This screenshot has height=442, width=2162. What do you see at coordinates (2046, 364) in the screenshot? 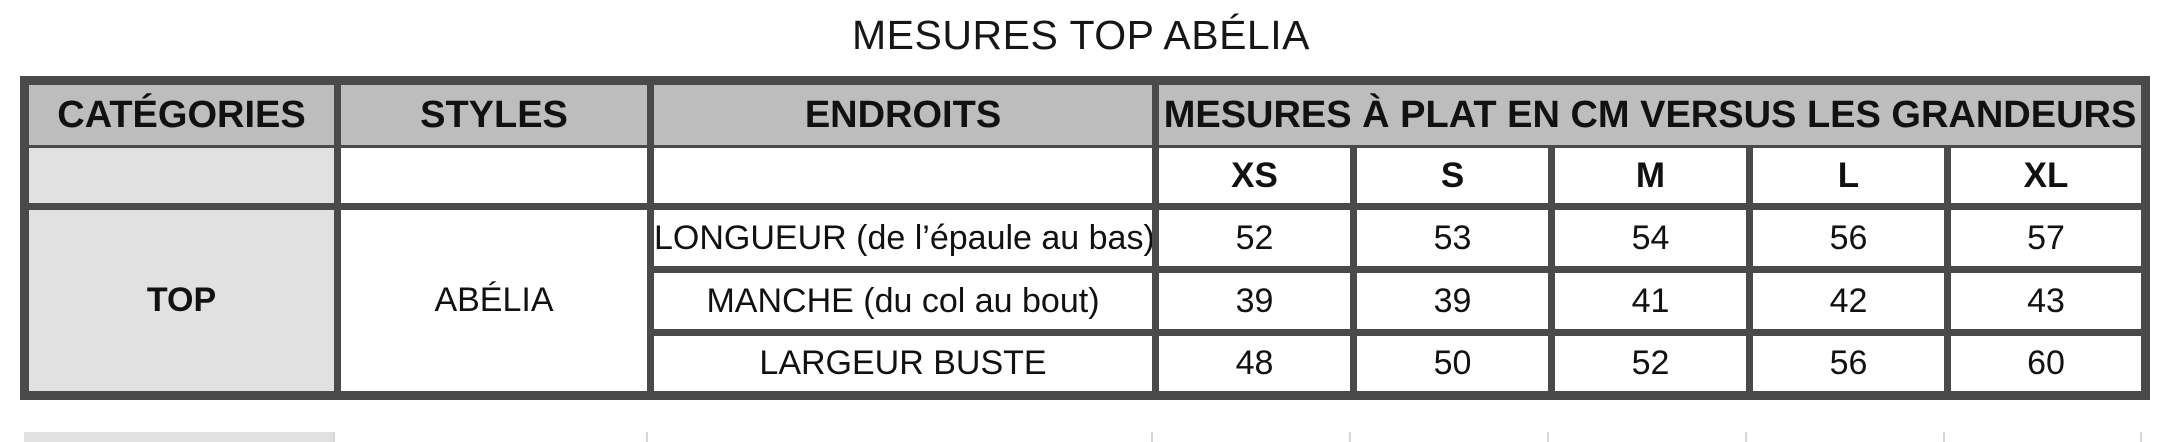
I see `value-cell-largeur-xl: 60` at bounding box center [2046, 364].